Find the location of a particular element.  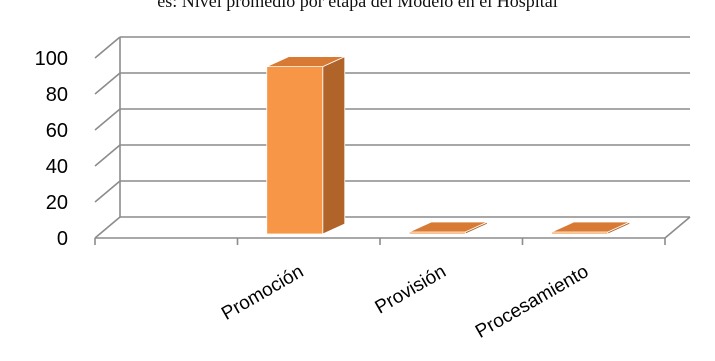

x-tick-label: Procesamiento is located at coordinates (532, 302).